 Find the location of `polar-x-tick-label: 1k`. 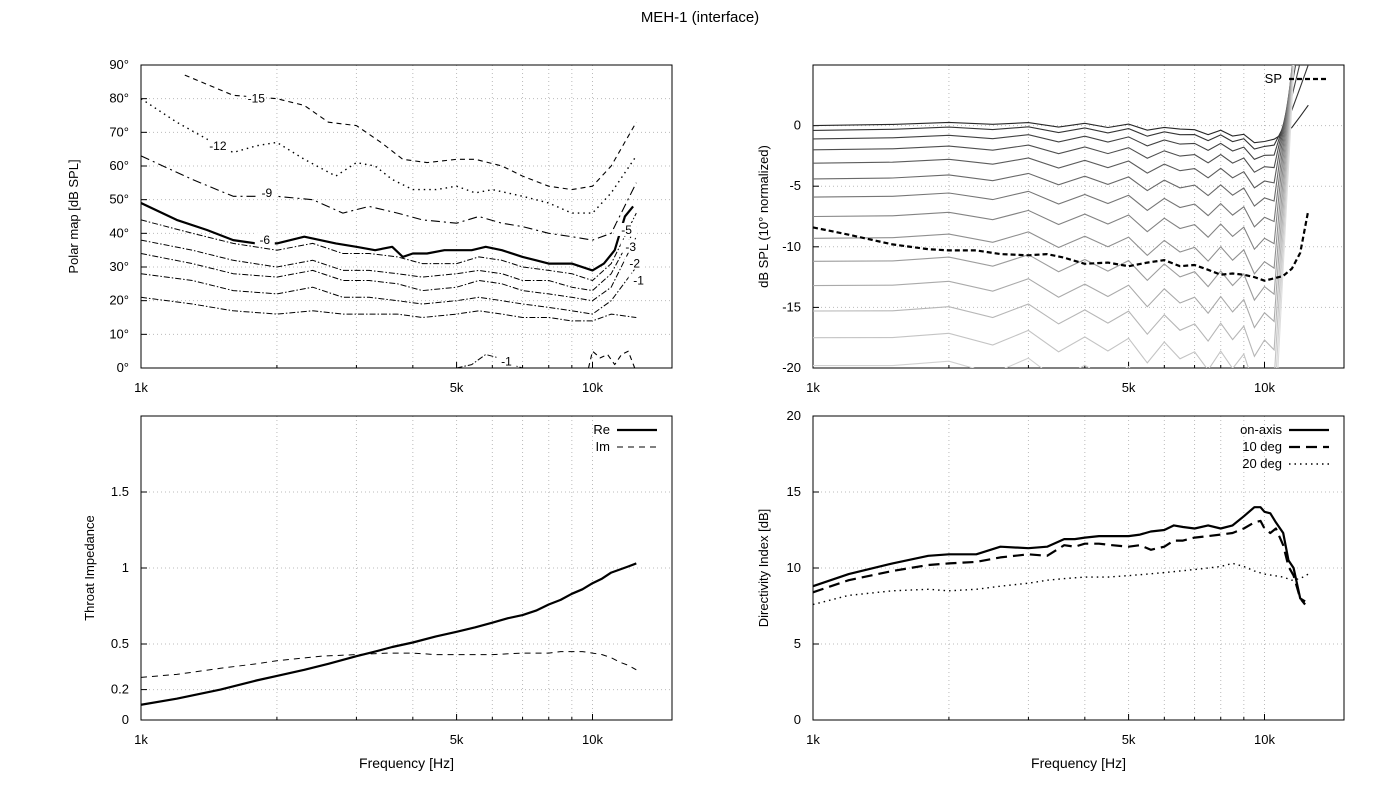

polar-x-tick-label: 1k is located at coordinates (141, 387).